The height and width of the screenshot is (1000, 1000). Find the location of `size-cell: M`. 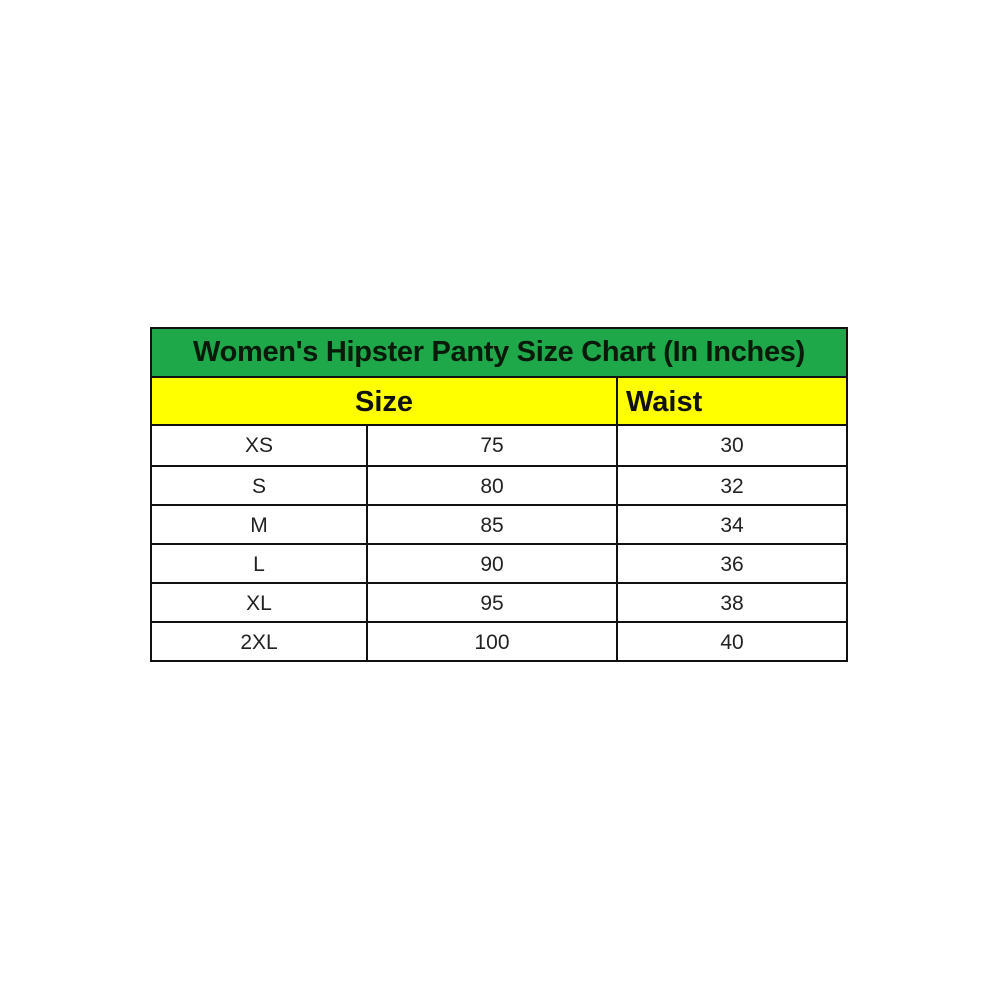

size-cell: M is located at coordinates (260, 524).